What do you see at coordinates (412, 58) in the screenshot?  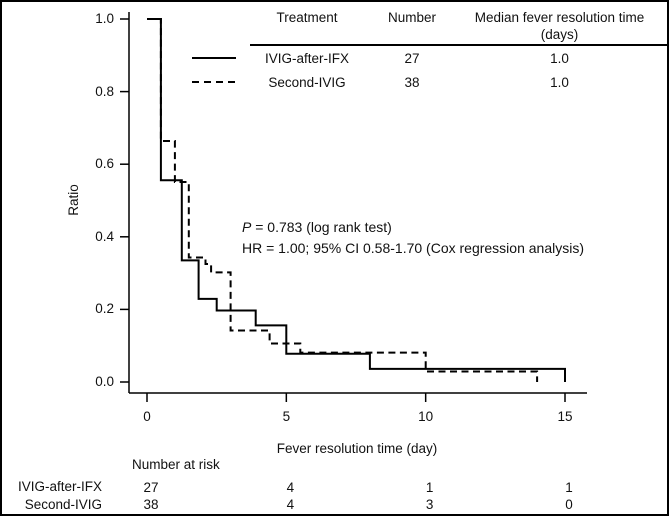 I see `legend-row-number: 27` at bounding box center [412, 58].